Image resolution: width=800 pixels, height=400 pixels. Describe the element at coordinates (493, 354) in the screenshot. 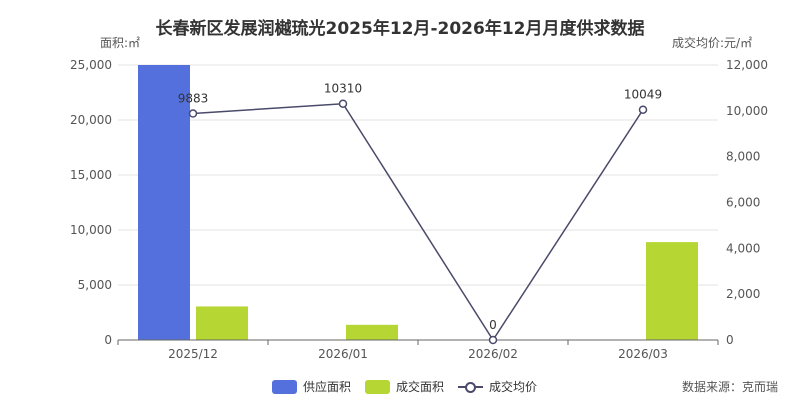

I see `x-tick-label: 2026/02` at that location.